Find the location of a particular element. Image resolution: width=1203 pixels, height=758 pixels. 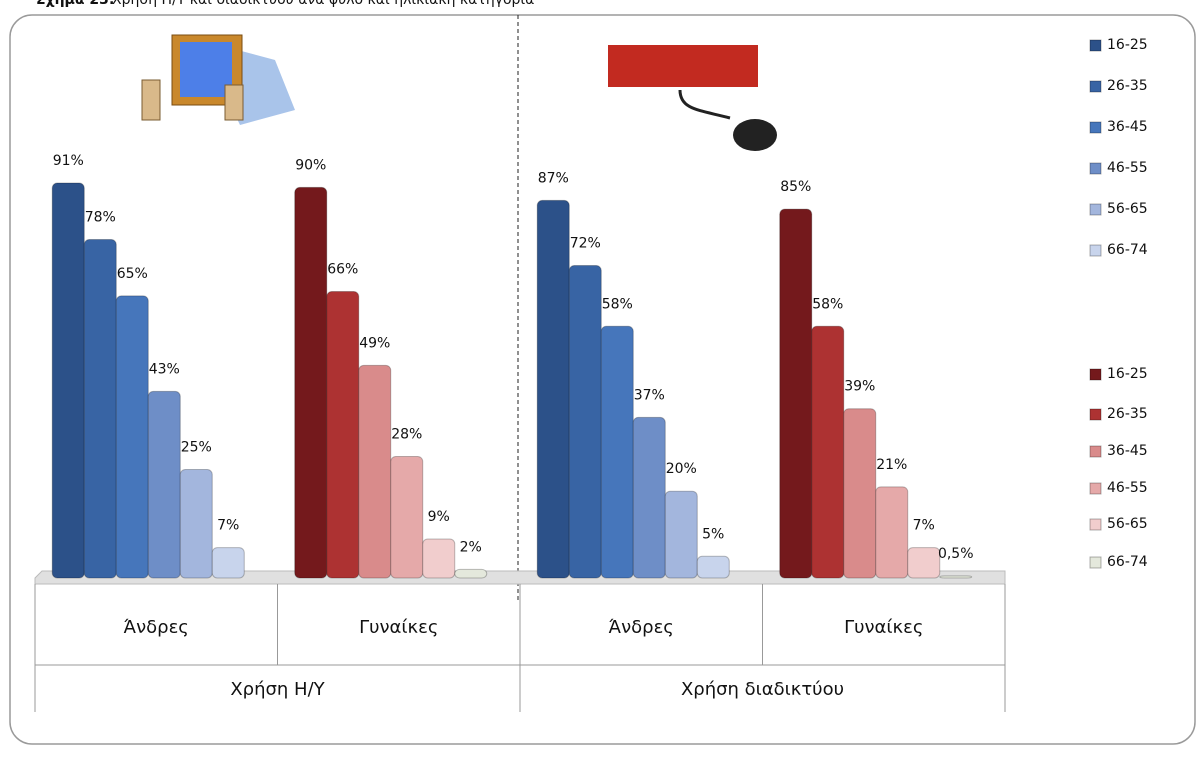

data-label: 78% is located at coordinates (100, 217).